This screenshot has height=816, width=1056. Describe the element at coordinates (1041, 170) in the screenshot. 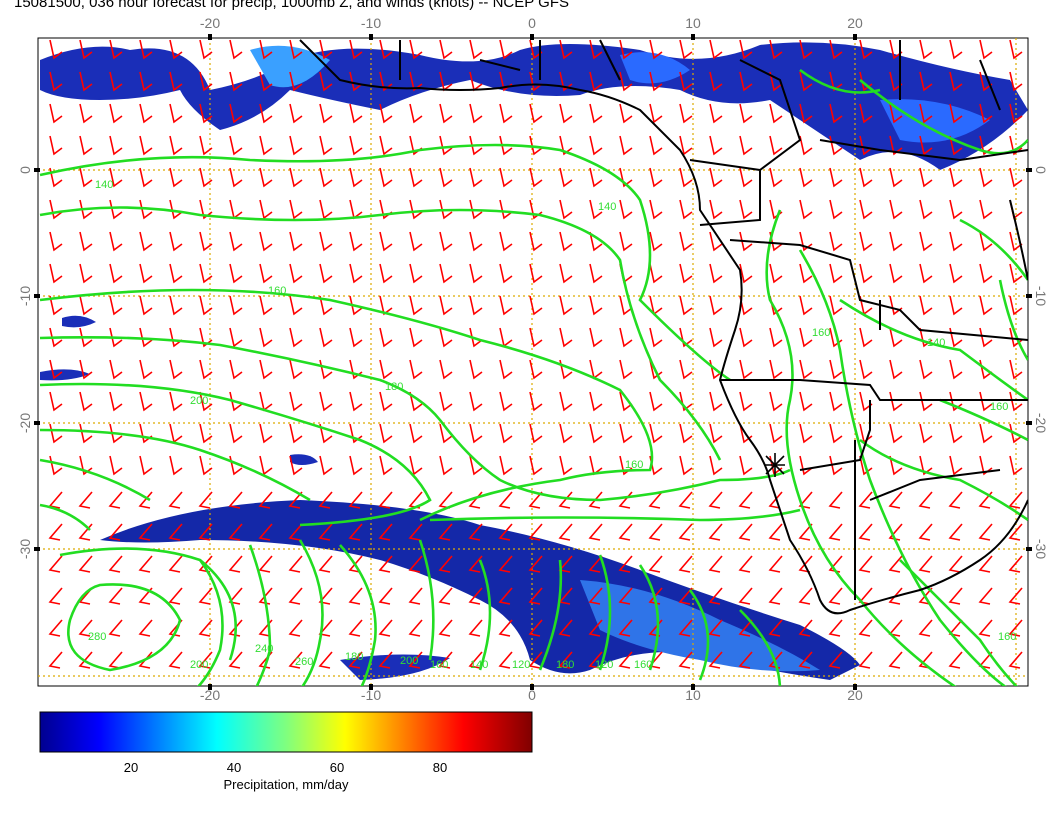

I see `y-tick-right: 0` at that location.